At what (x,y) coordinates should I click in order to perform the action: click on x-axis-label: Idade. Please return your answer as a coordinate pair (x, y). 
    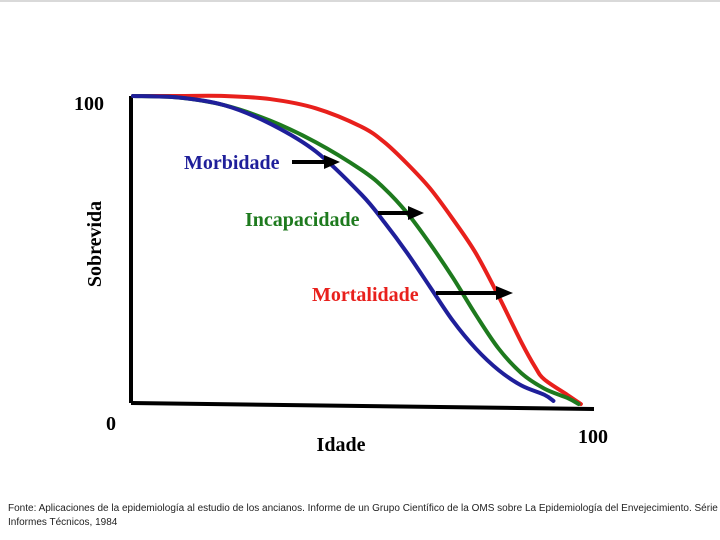
    Looking at the image, I should click on (341, 445).